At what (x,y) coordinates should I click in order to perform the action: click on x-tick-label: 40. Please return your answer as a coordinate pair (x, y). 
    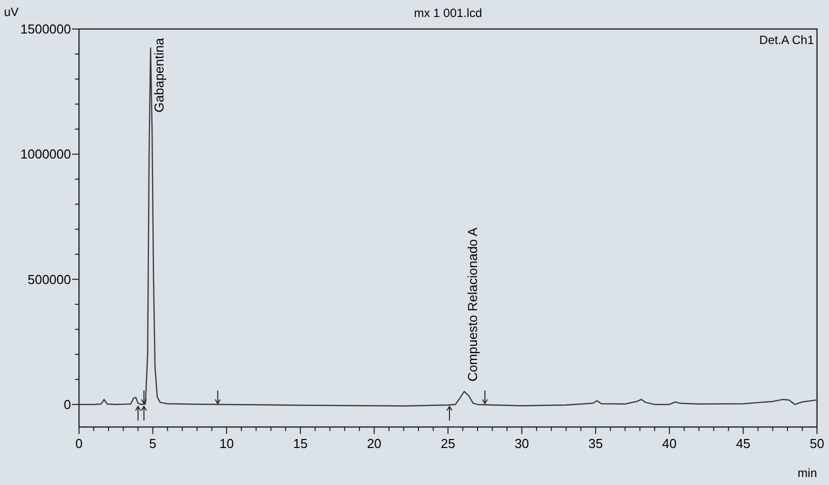
    Looking at the image, I should click on (669, 443).